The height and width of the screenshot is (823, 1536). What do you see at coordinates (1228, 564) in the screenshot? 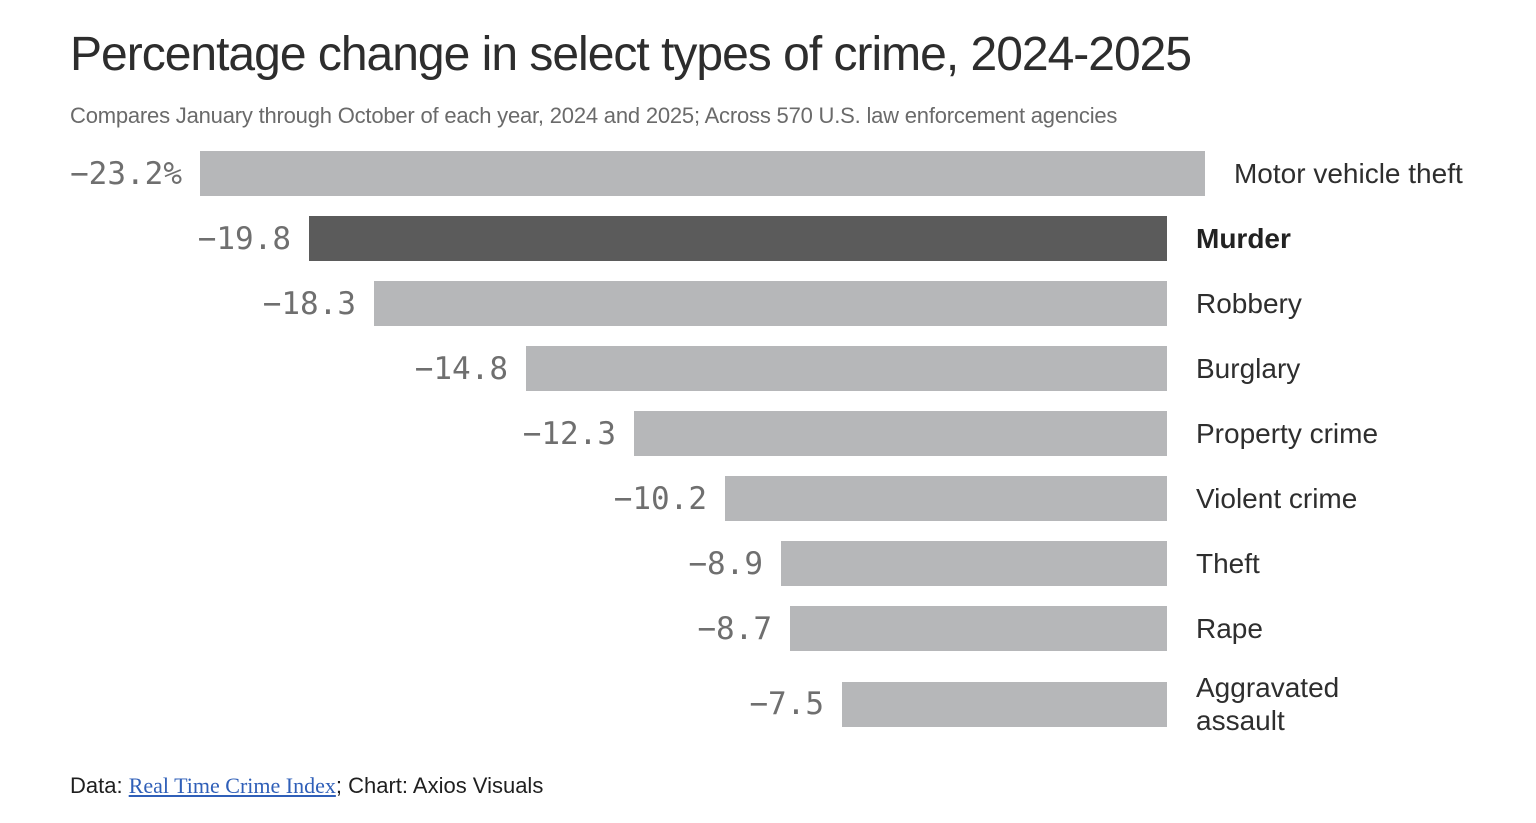
I see `bar-category-label: Theft` at bounding box center [1228, 564].